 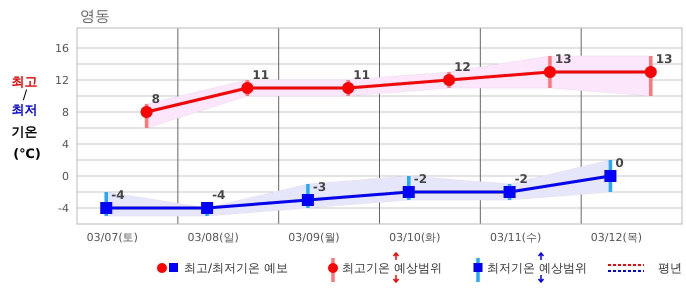 What do you see at coordinates (65, 112) in the screenshot?
I see `y-tick-label: 8` at bounding box center [65, 112].